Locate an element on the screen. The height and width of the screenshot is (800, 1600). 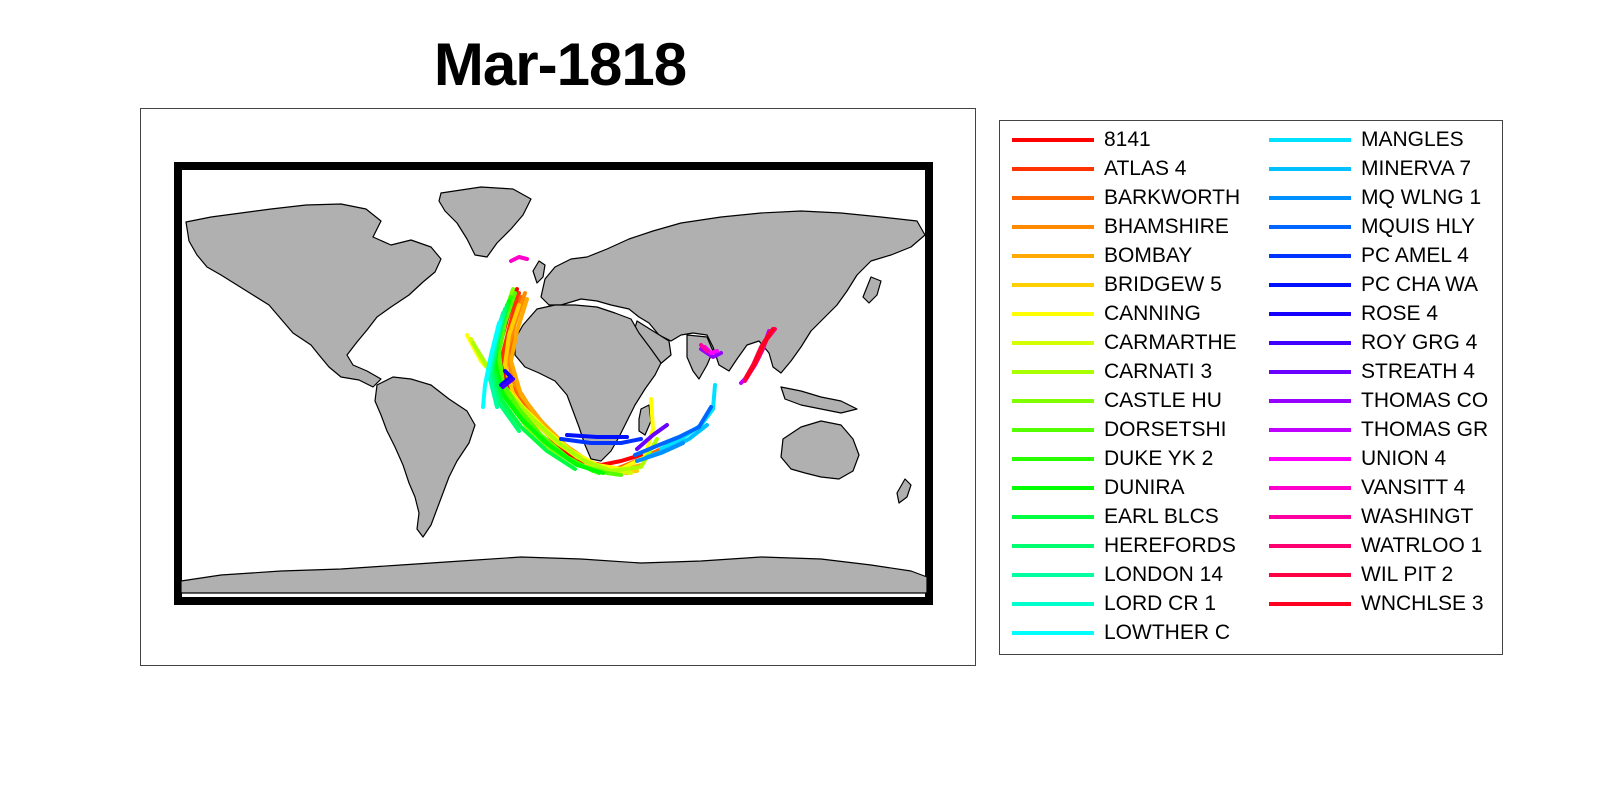
legend-label: LONDON 14 is located at coordinates (1164, 574).